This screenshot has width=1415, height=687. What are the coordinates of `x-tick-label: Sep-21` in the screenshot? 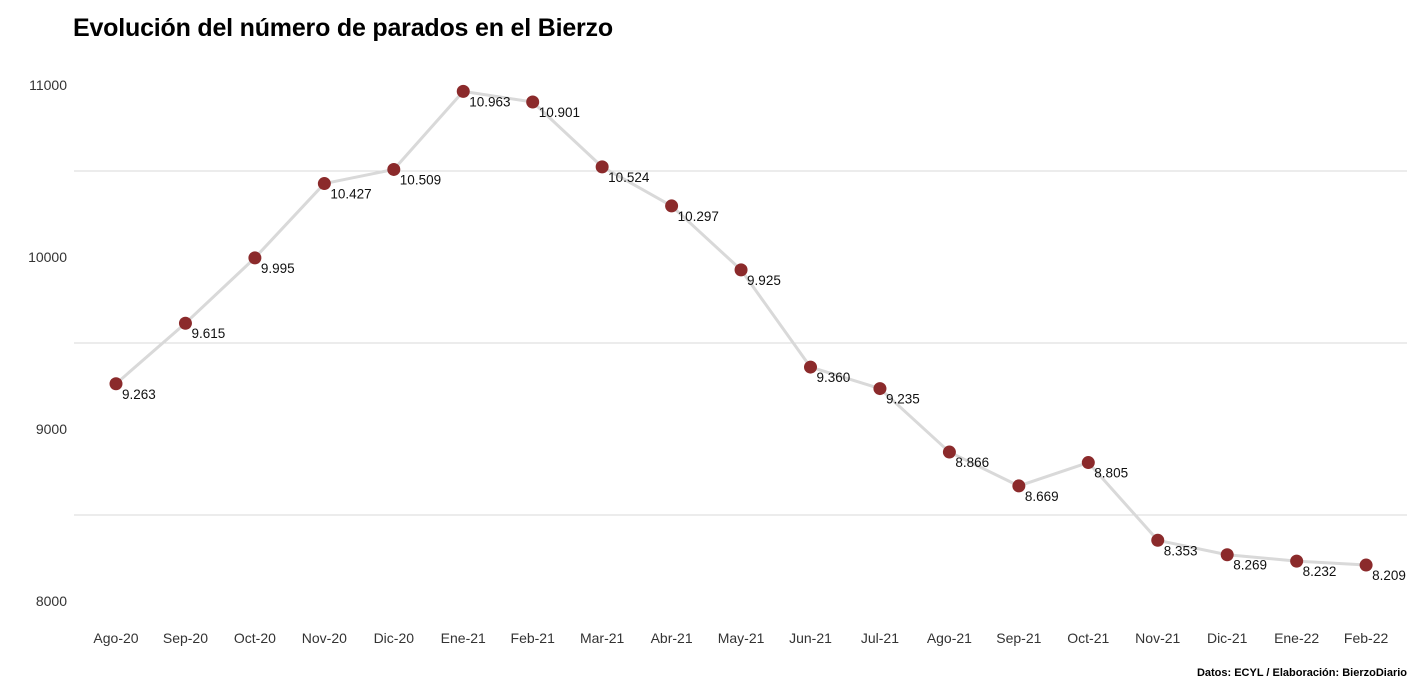 It's located at (1018, 638).